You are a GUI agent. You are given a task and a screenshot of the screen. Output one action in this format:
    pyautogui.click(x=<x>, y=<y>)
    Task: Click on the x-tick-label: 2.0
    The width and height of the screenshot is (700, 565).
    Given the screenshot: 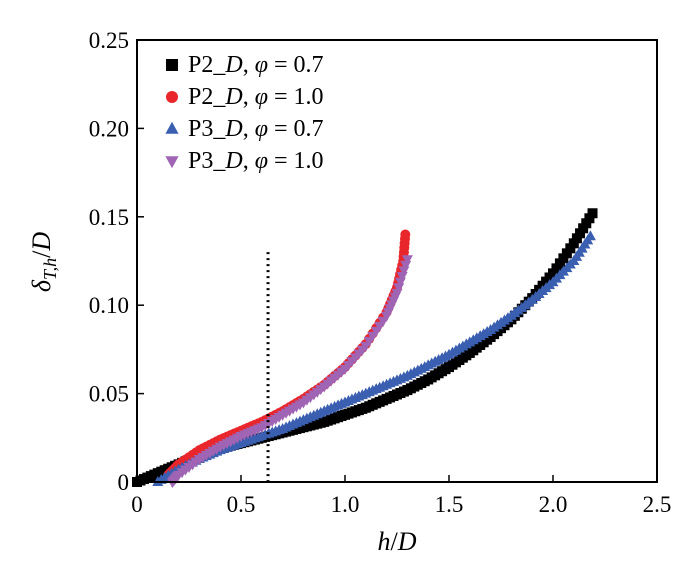 What is the action you would take?
    pyautogui.click(x=553, y=504)
    